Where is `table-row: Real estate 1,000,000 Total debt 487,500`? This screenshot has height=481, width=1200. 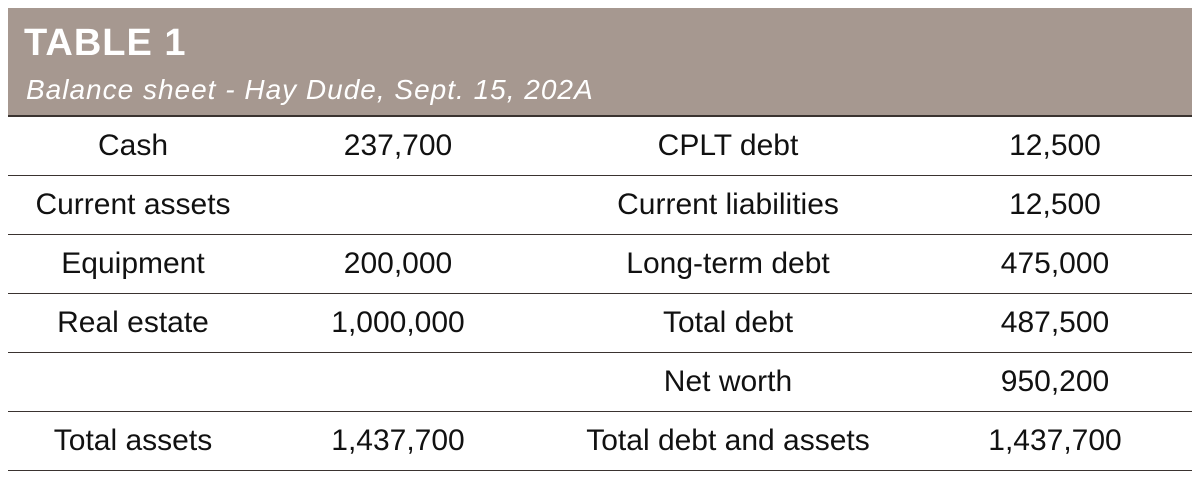 table-row: Real estate 1,000,000 Total debt 487,500 is located at coordinates (600, 323).